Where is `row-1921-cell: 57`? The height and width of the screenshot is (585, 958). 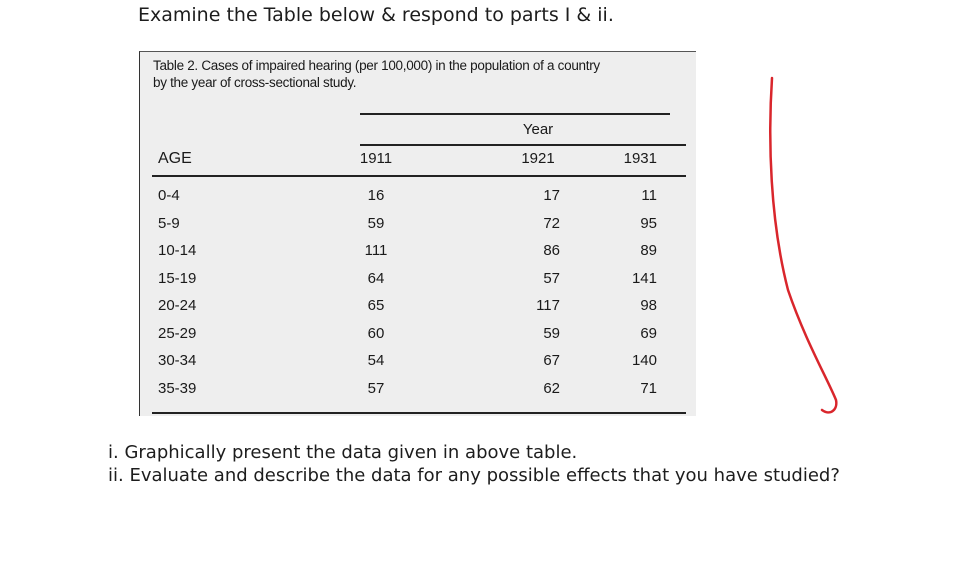
row-1921-cell: 57 is located at coordinates (551, 278).